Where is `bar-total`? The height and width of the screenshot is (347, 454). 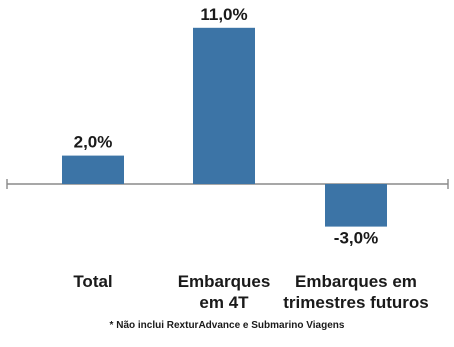 bar-total is located at coordinates (93, 169).